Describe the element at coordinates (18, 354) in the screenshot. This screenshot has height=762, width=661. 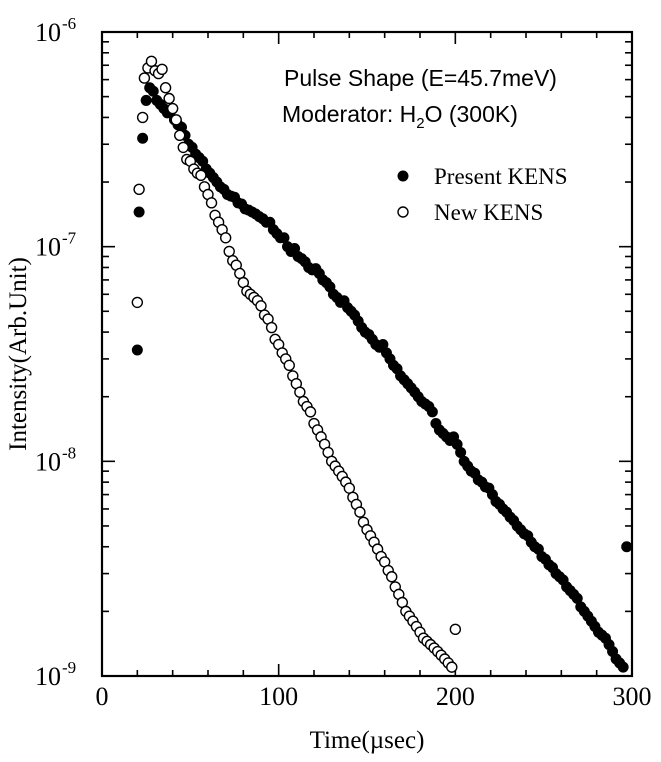
I see `y-axis-label: Intensity(Arb.Unit)` at that location.